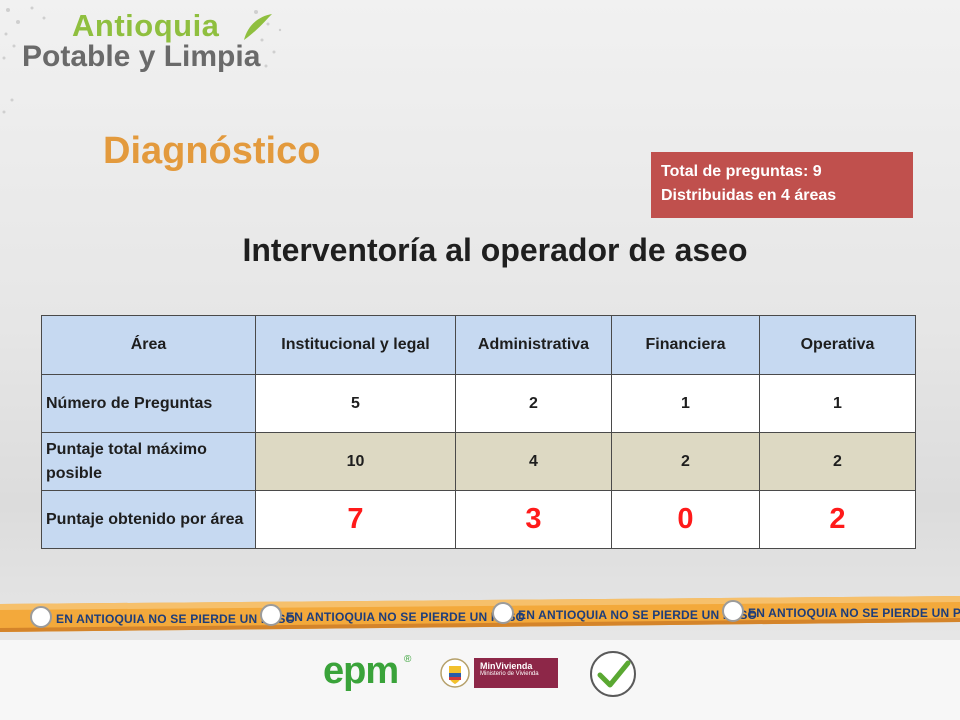  Describe the element at coordinates (361, 671) in the screenshot. I see `epm-logo: epm` at that location.